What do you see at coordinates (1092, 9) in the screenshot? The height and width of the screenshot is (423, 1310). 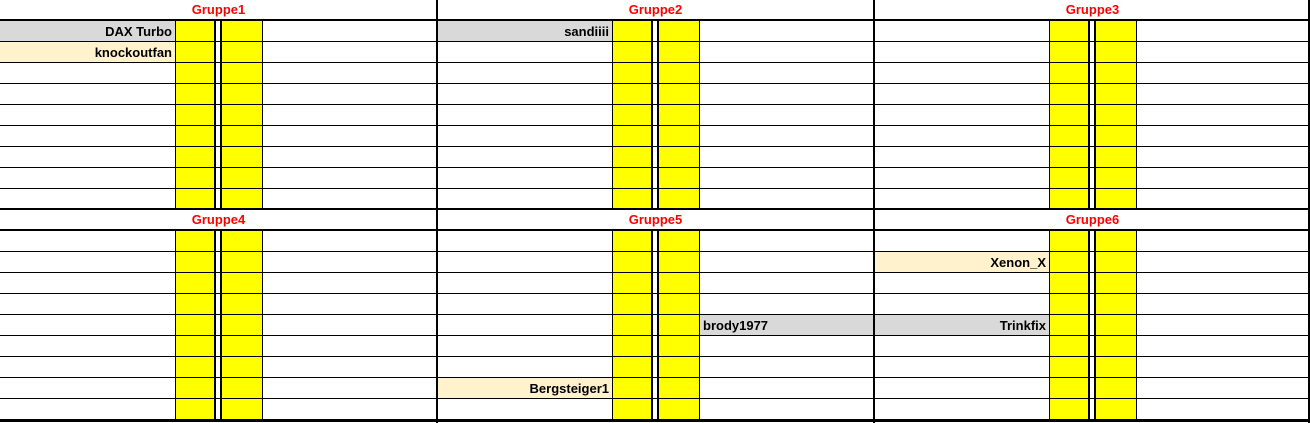 I see `group-title: Gruppe3` at bounding box center [1092, 9].